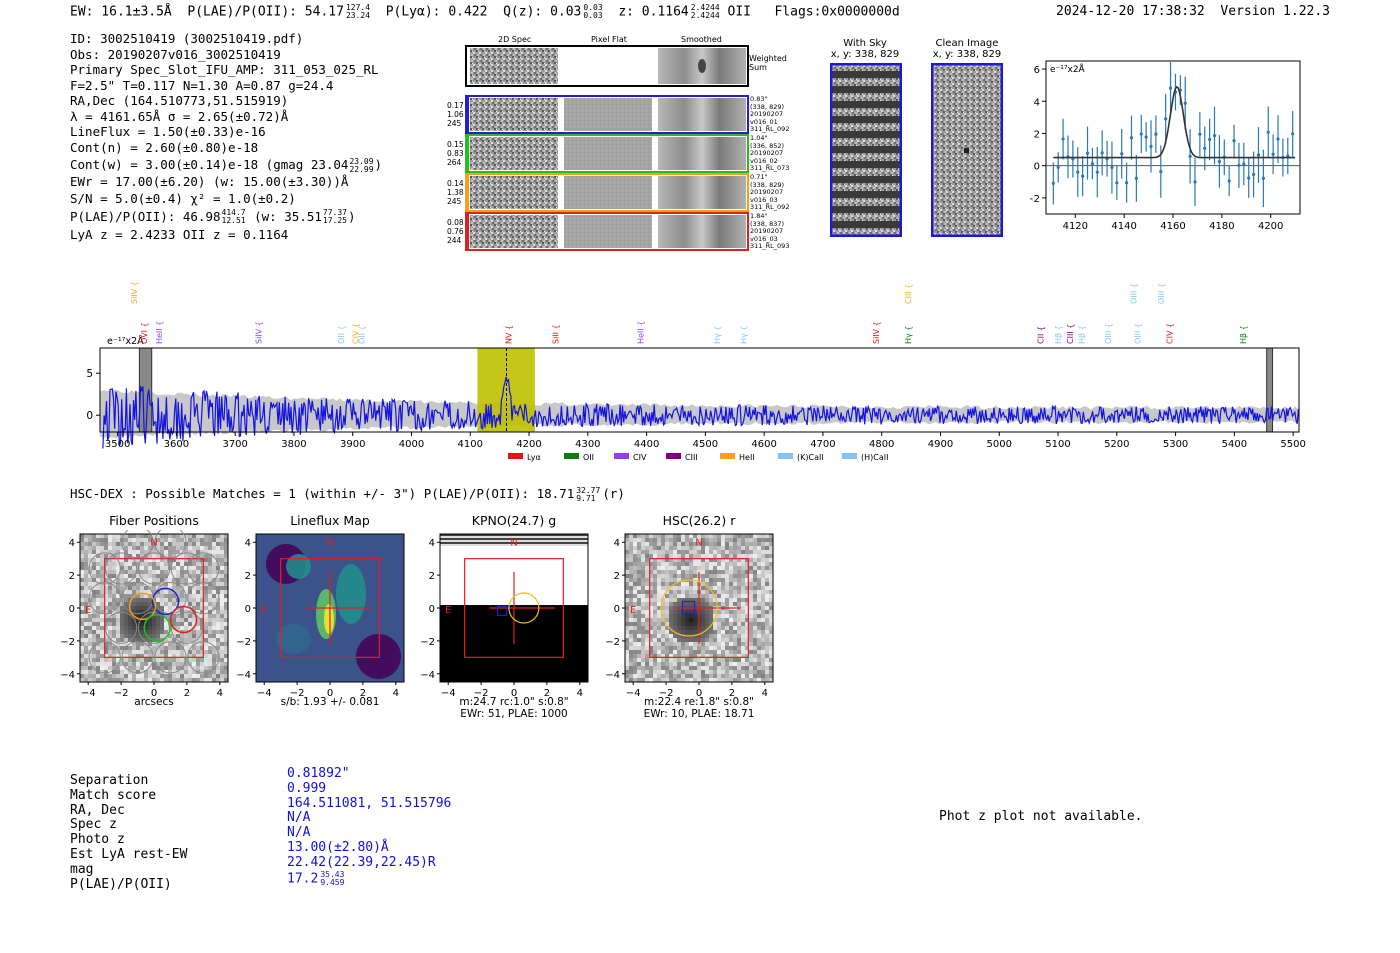 This screenshot has width=1400, height=953. I want to click on emission-line-label: Hβ {, so click(1082, 334).